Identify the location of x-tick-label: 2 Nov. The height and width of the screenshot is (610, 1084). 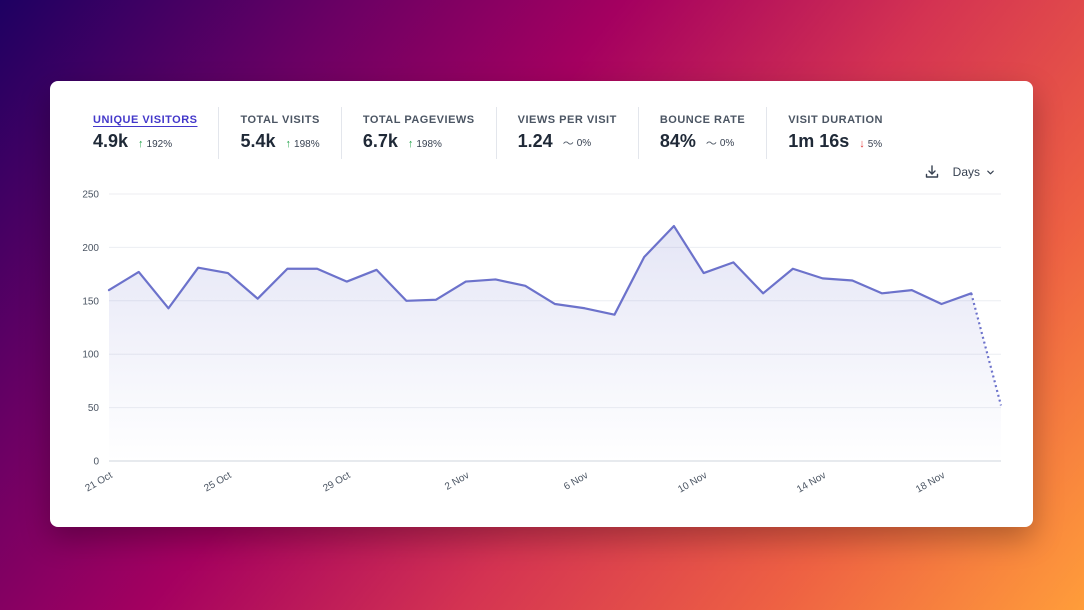
(457, 481).